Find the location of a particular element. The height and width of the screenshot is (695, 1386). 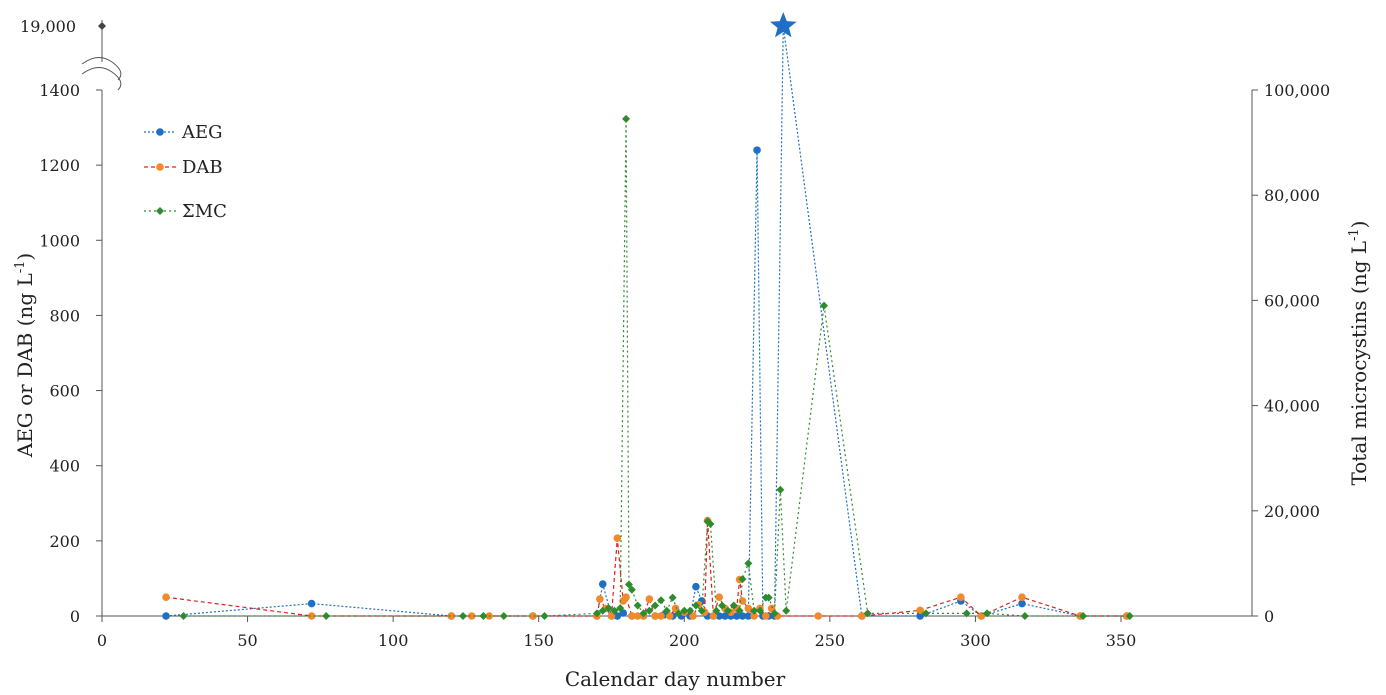

y-tick-label: 1400 is located at coordinates (59, 90).